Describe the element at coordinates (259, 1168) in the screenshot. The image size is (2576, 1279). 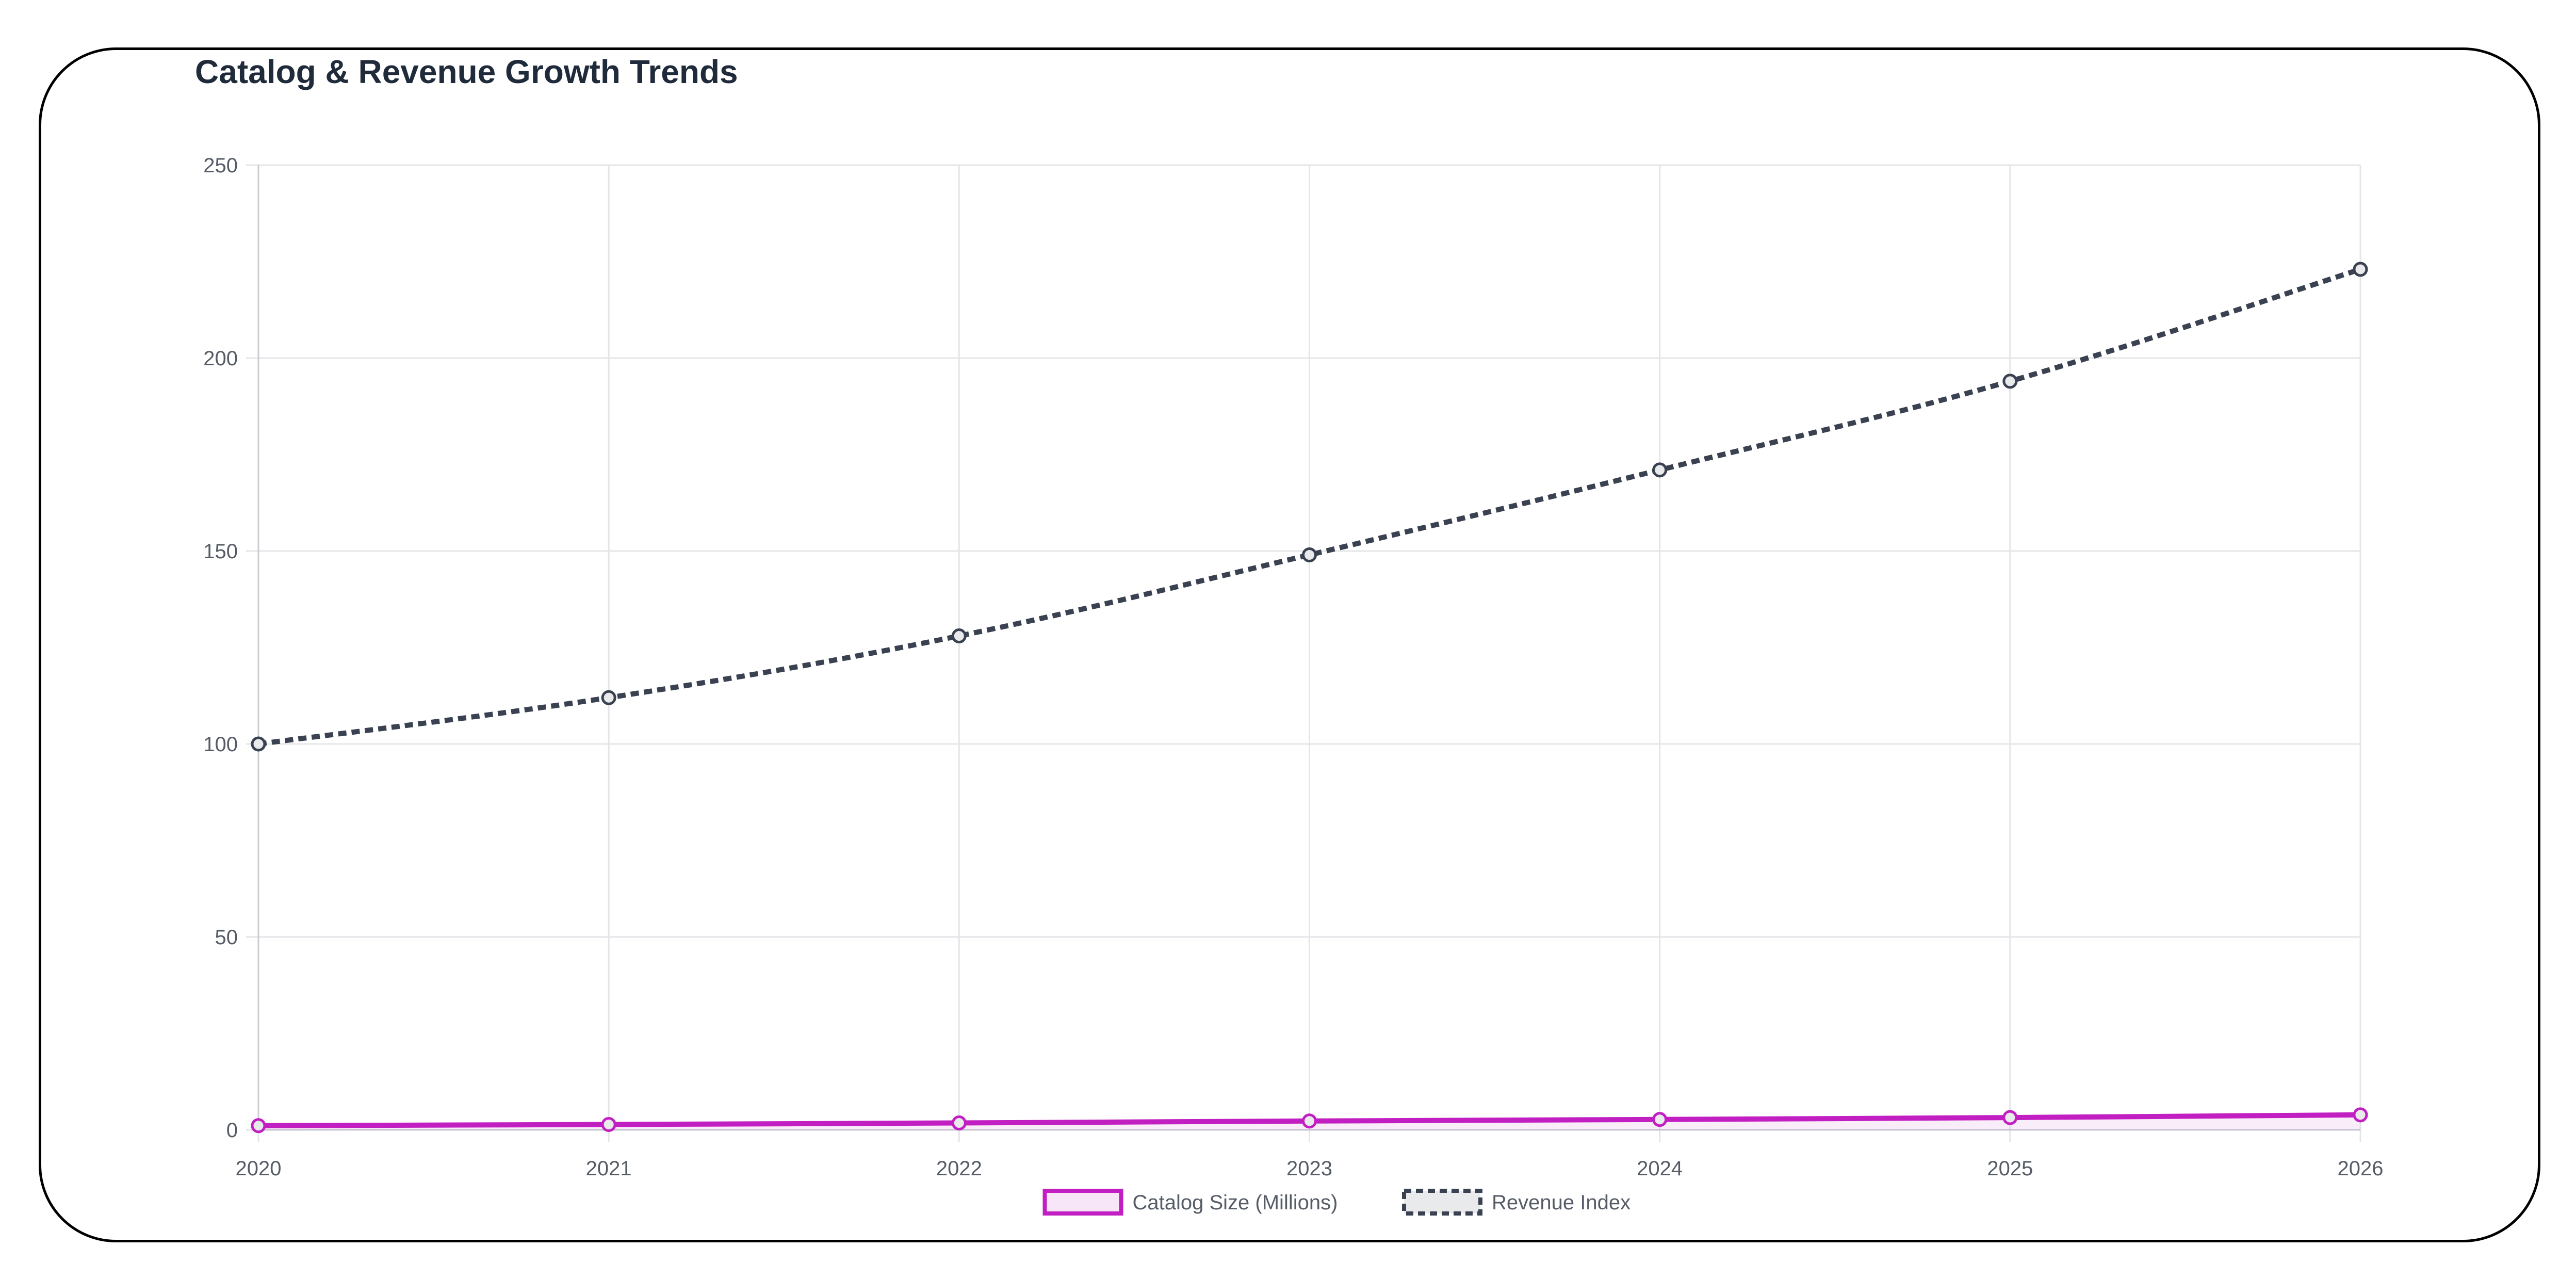
I see `x-tick-label: 2020` at that location.